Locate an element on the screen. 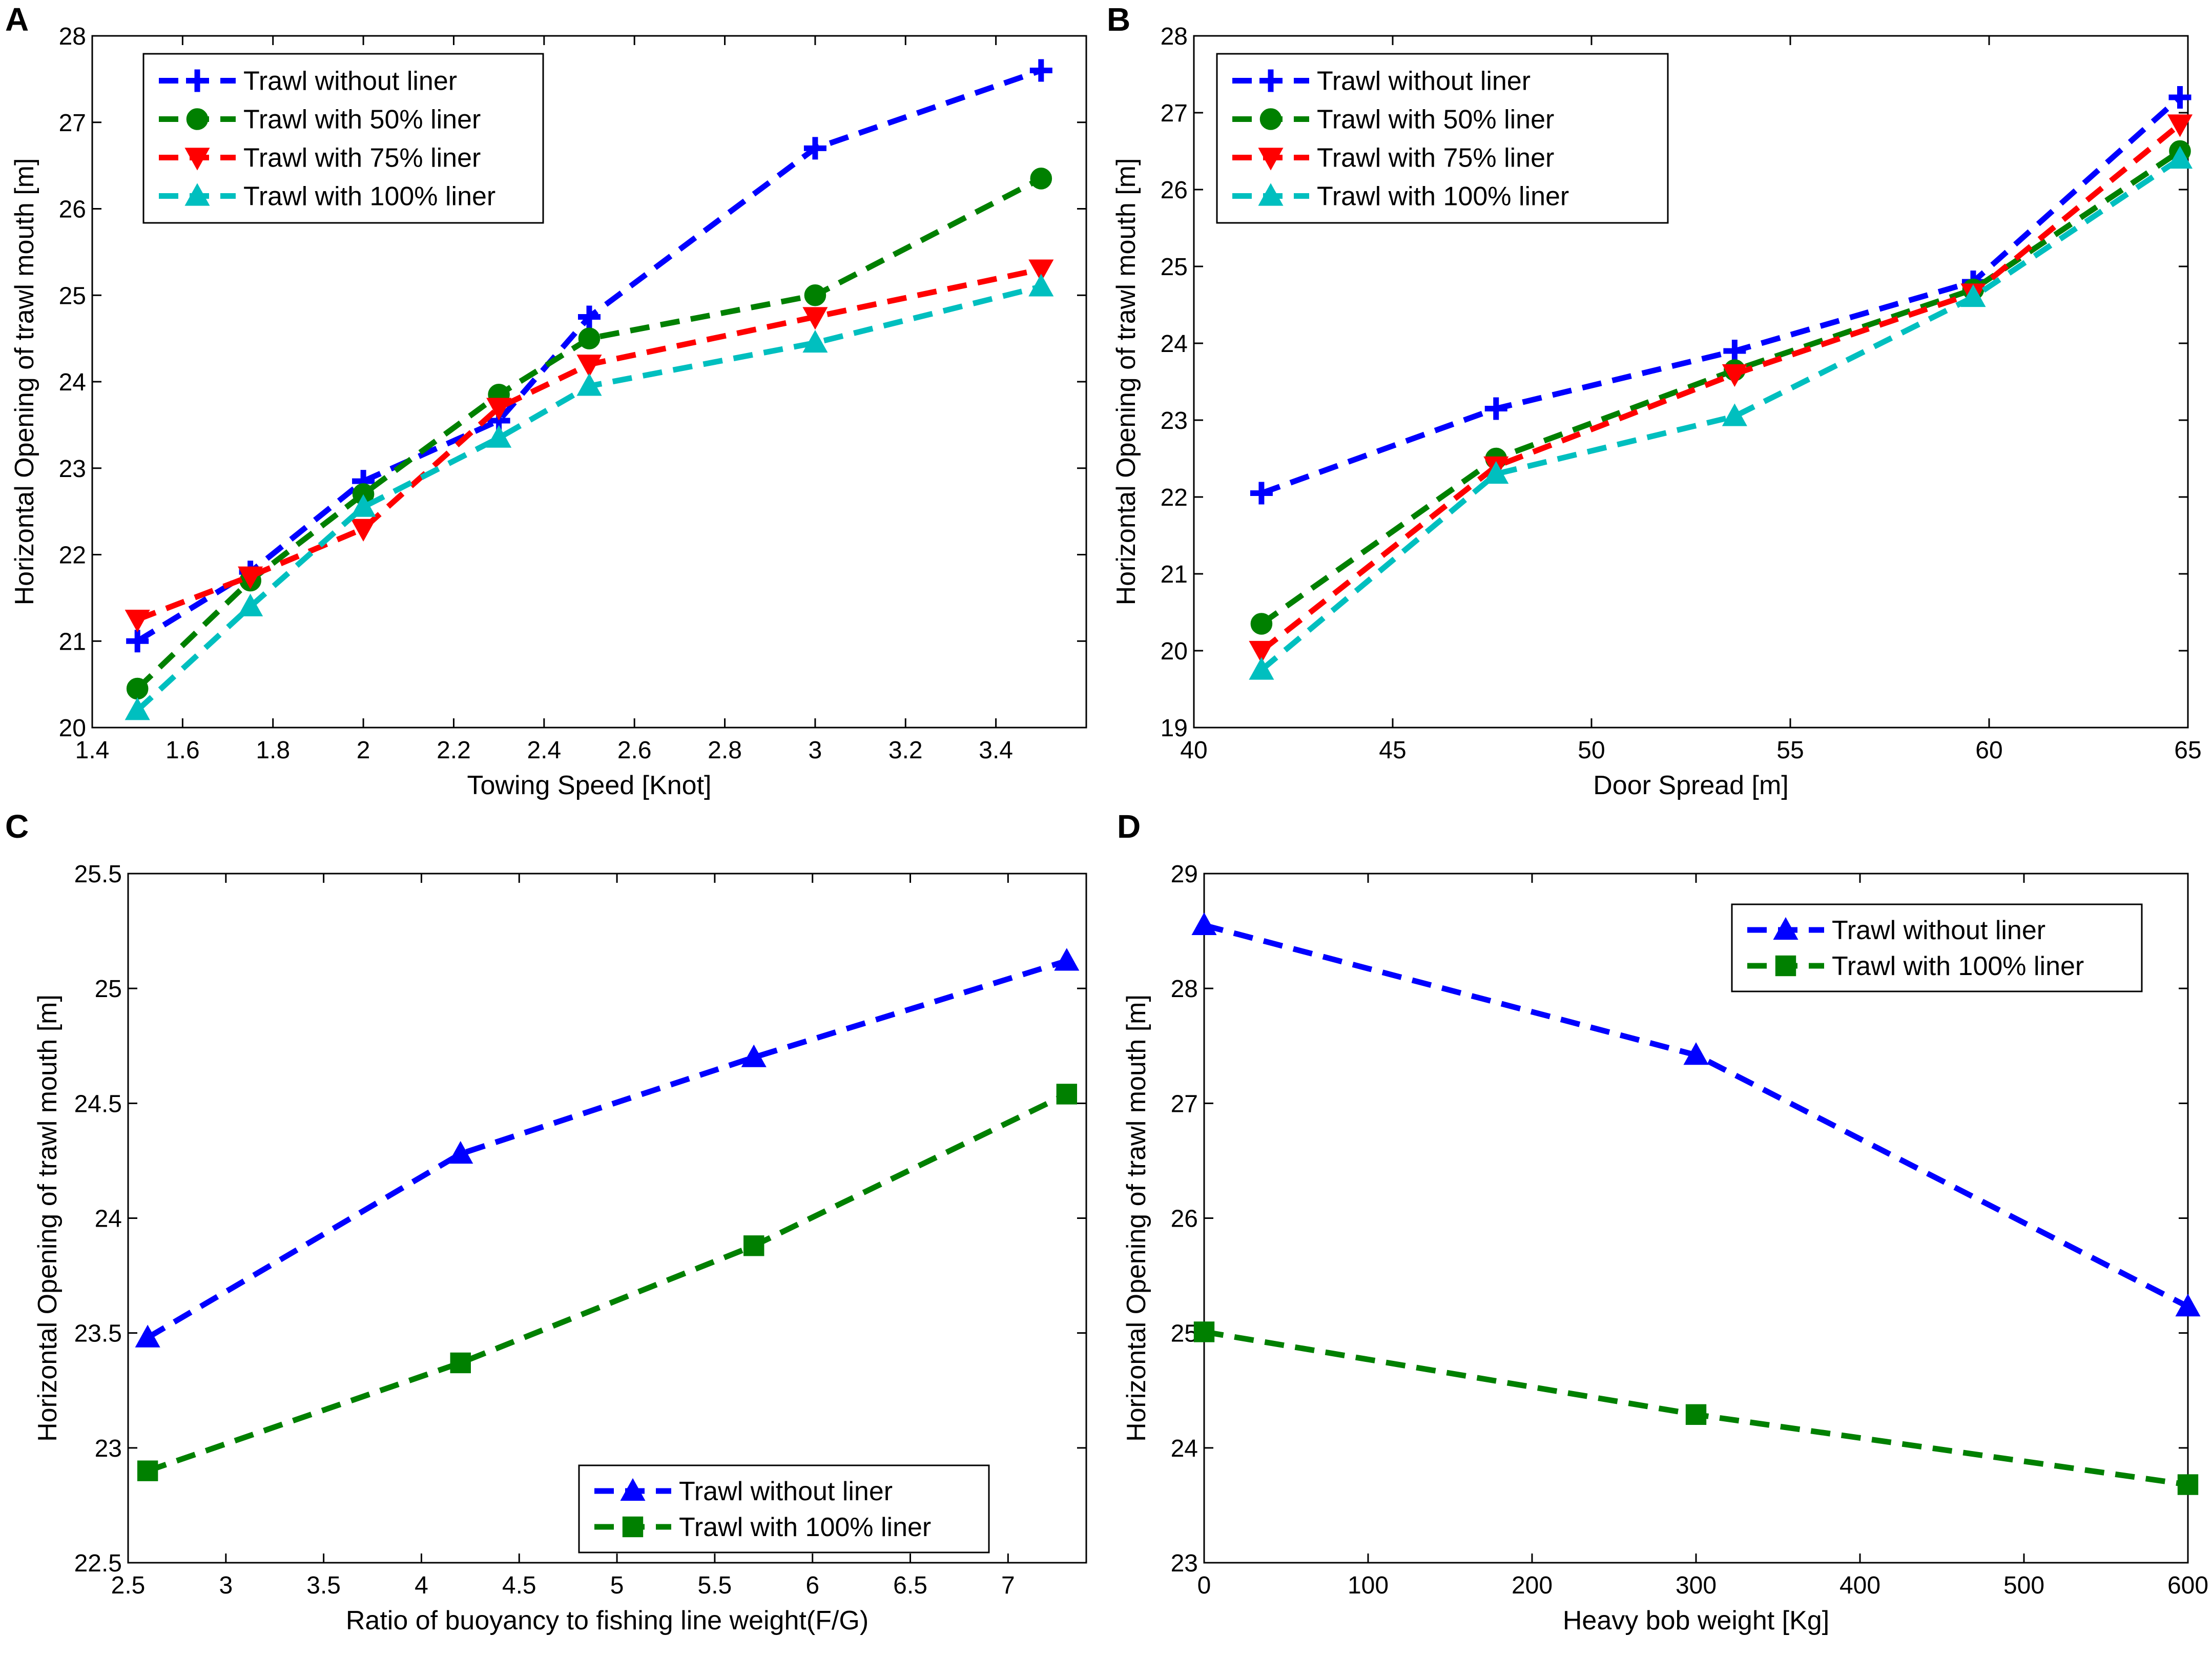 The width and height of the screenshot is (2212, 1657). x-tick-label: 3 is located at coordinates (226, 1585).